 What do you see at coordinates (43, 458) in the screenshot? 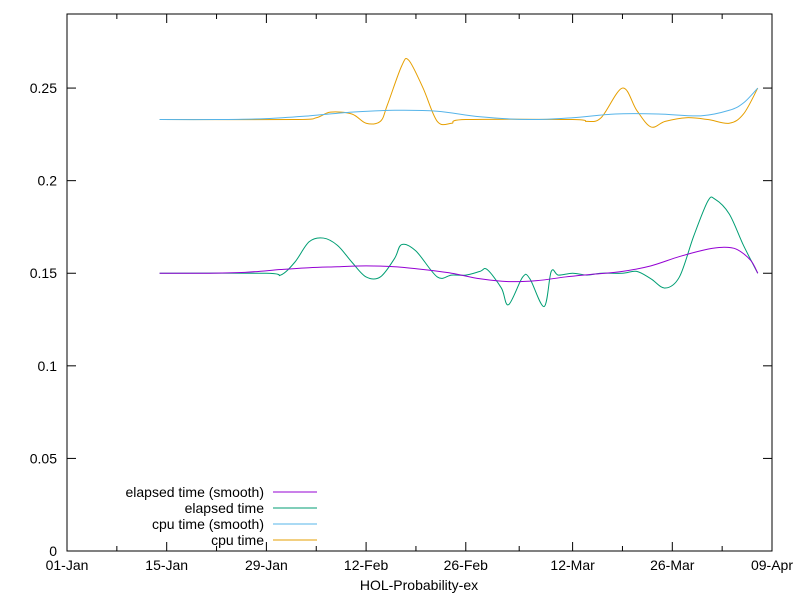
I see `y-tick-label: 0.05` at bounding box center [43, 458].